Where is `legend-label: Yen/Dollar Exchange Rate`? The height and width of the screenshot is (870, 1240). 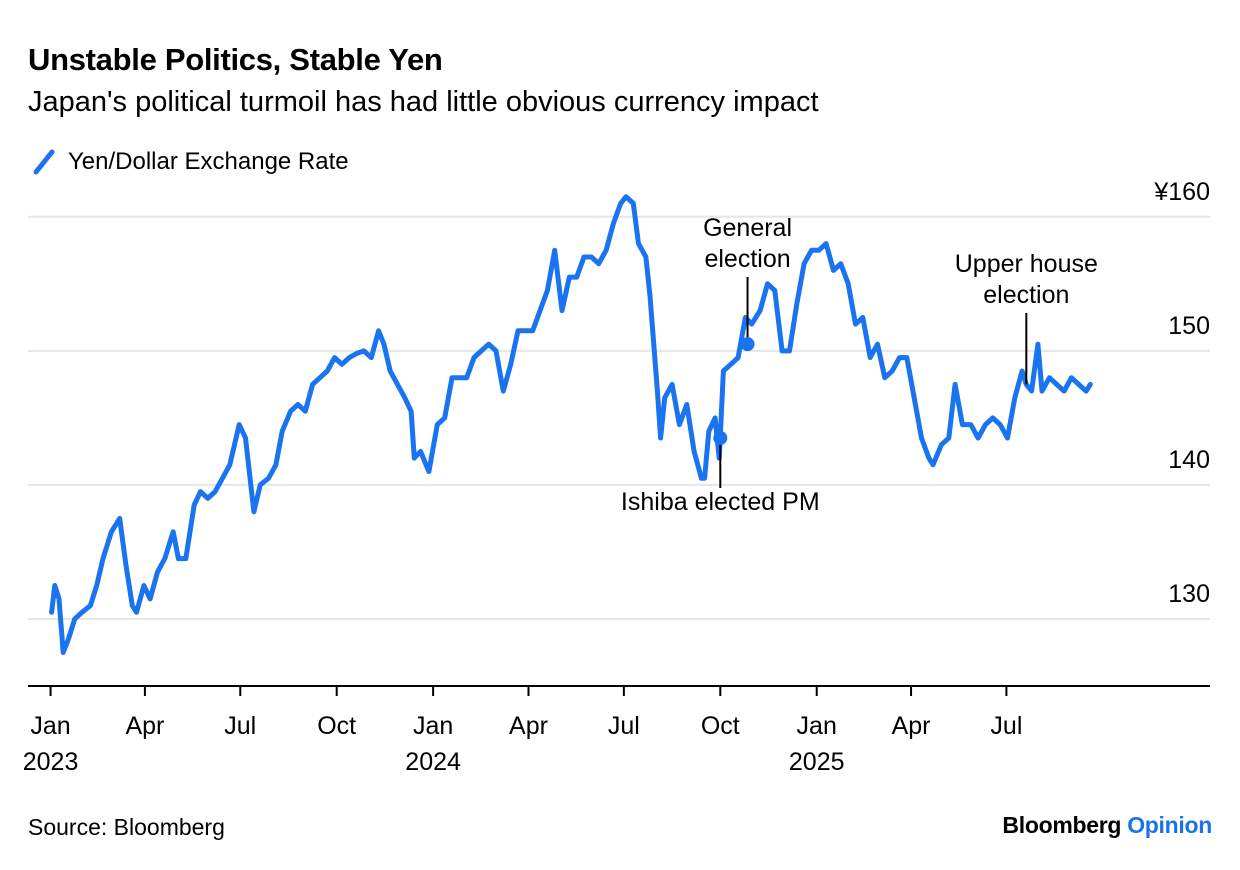 legend-label: Yen/Dollar Exchange Rate is located at coordinates (208, 161).